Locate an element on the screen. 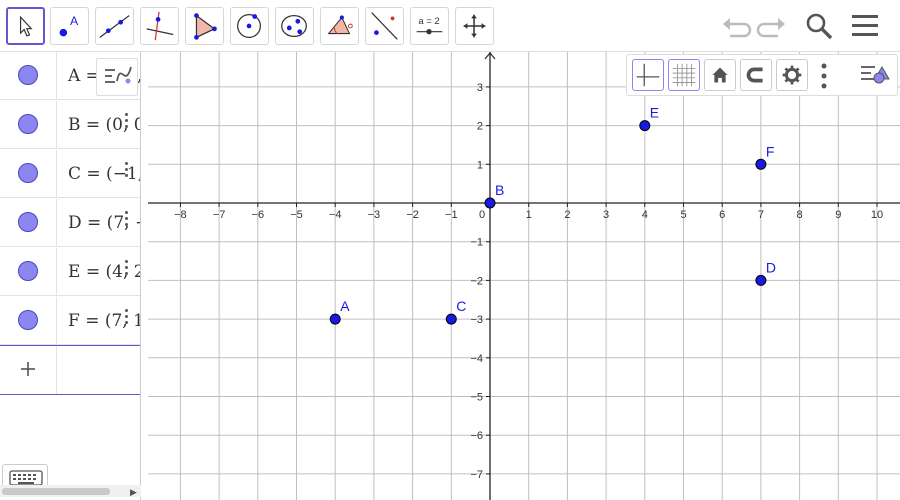 The image size is (900, 500). scrollbar-thumb is located at coordinates (56, 491).